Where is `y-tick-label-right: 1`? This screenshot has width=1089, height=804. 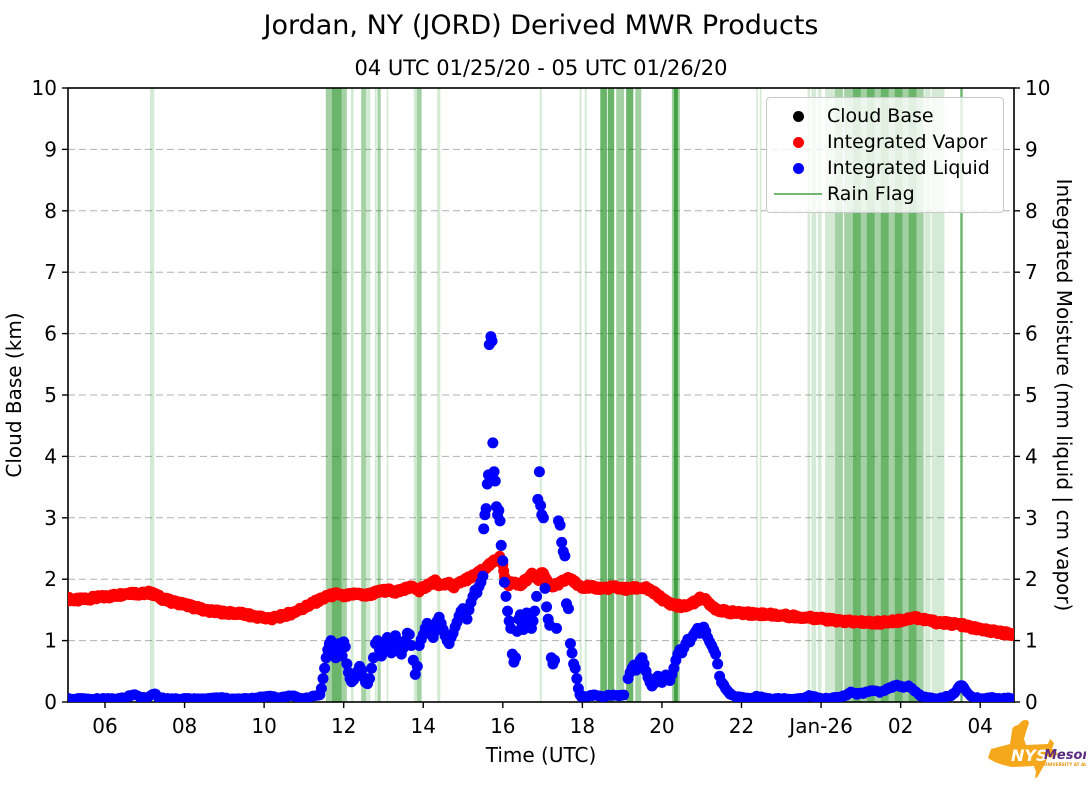 y-tick-label-right: 1 is located at coordinates (1031, 641).